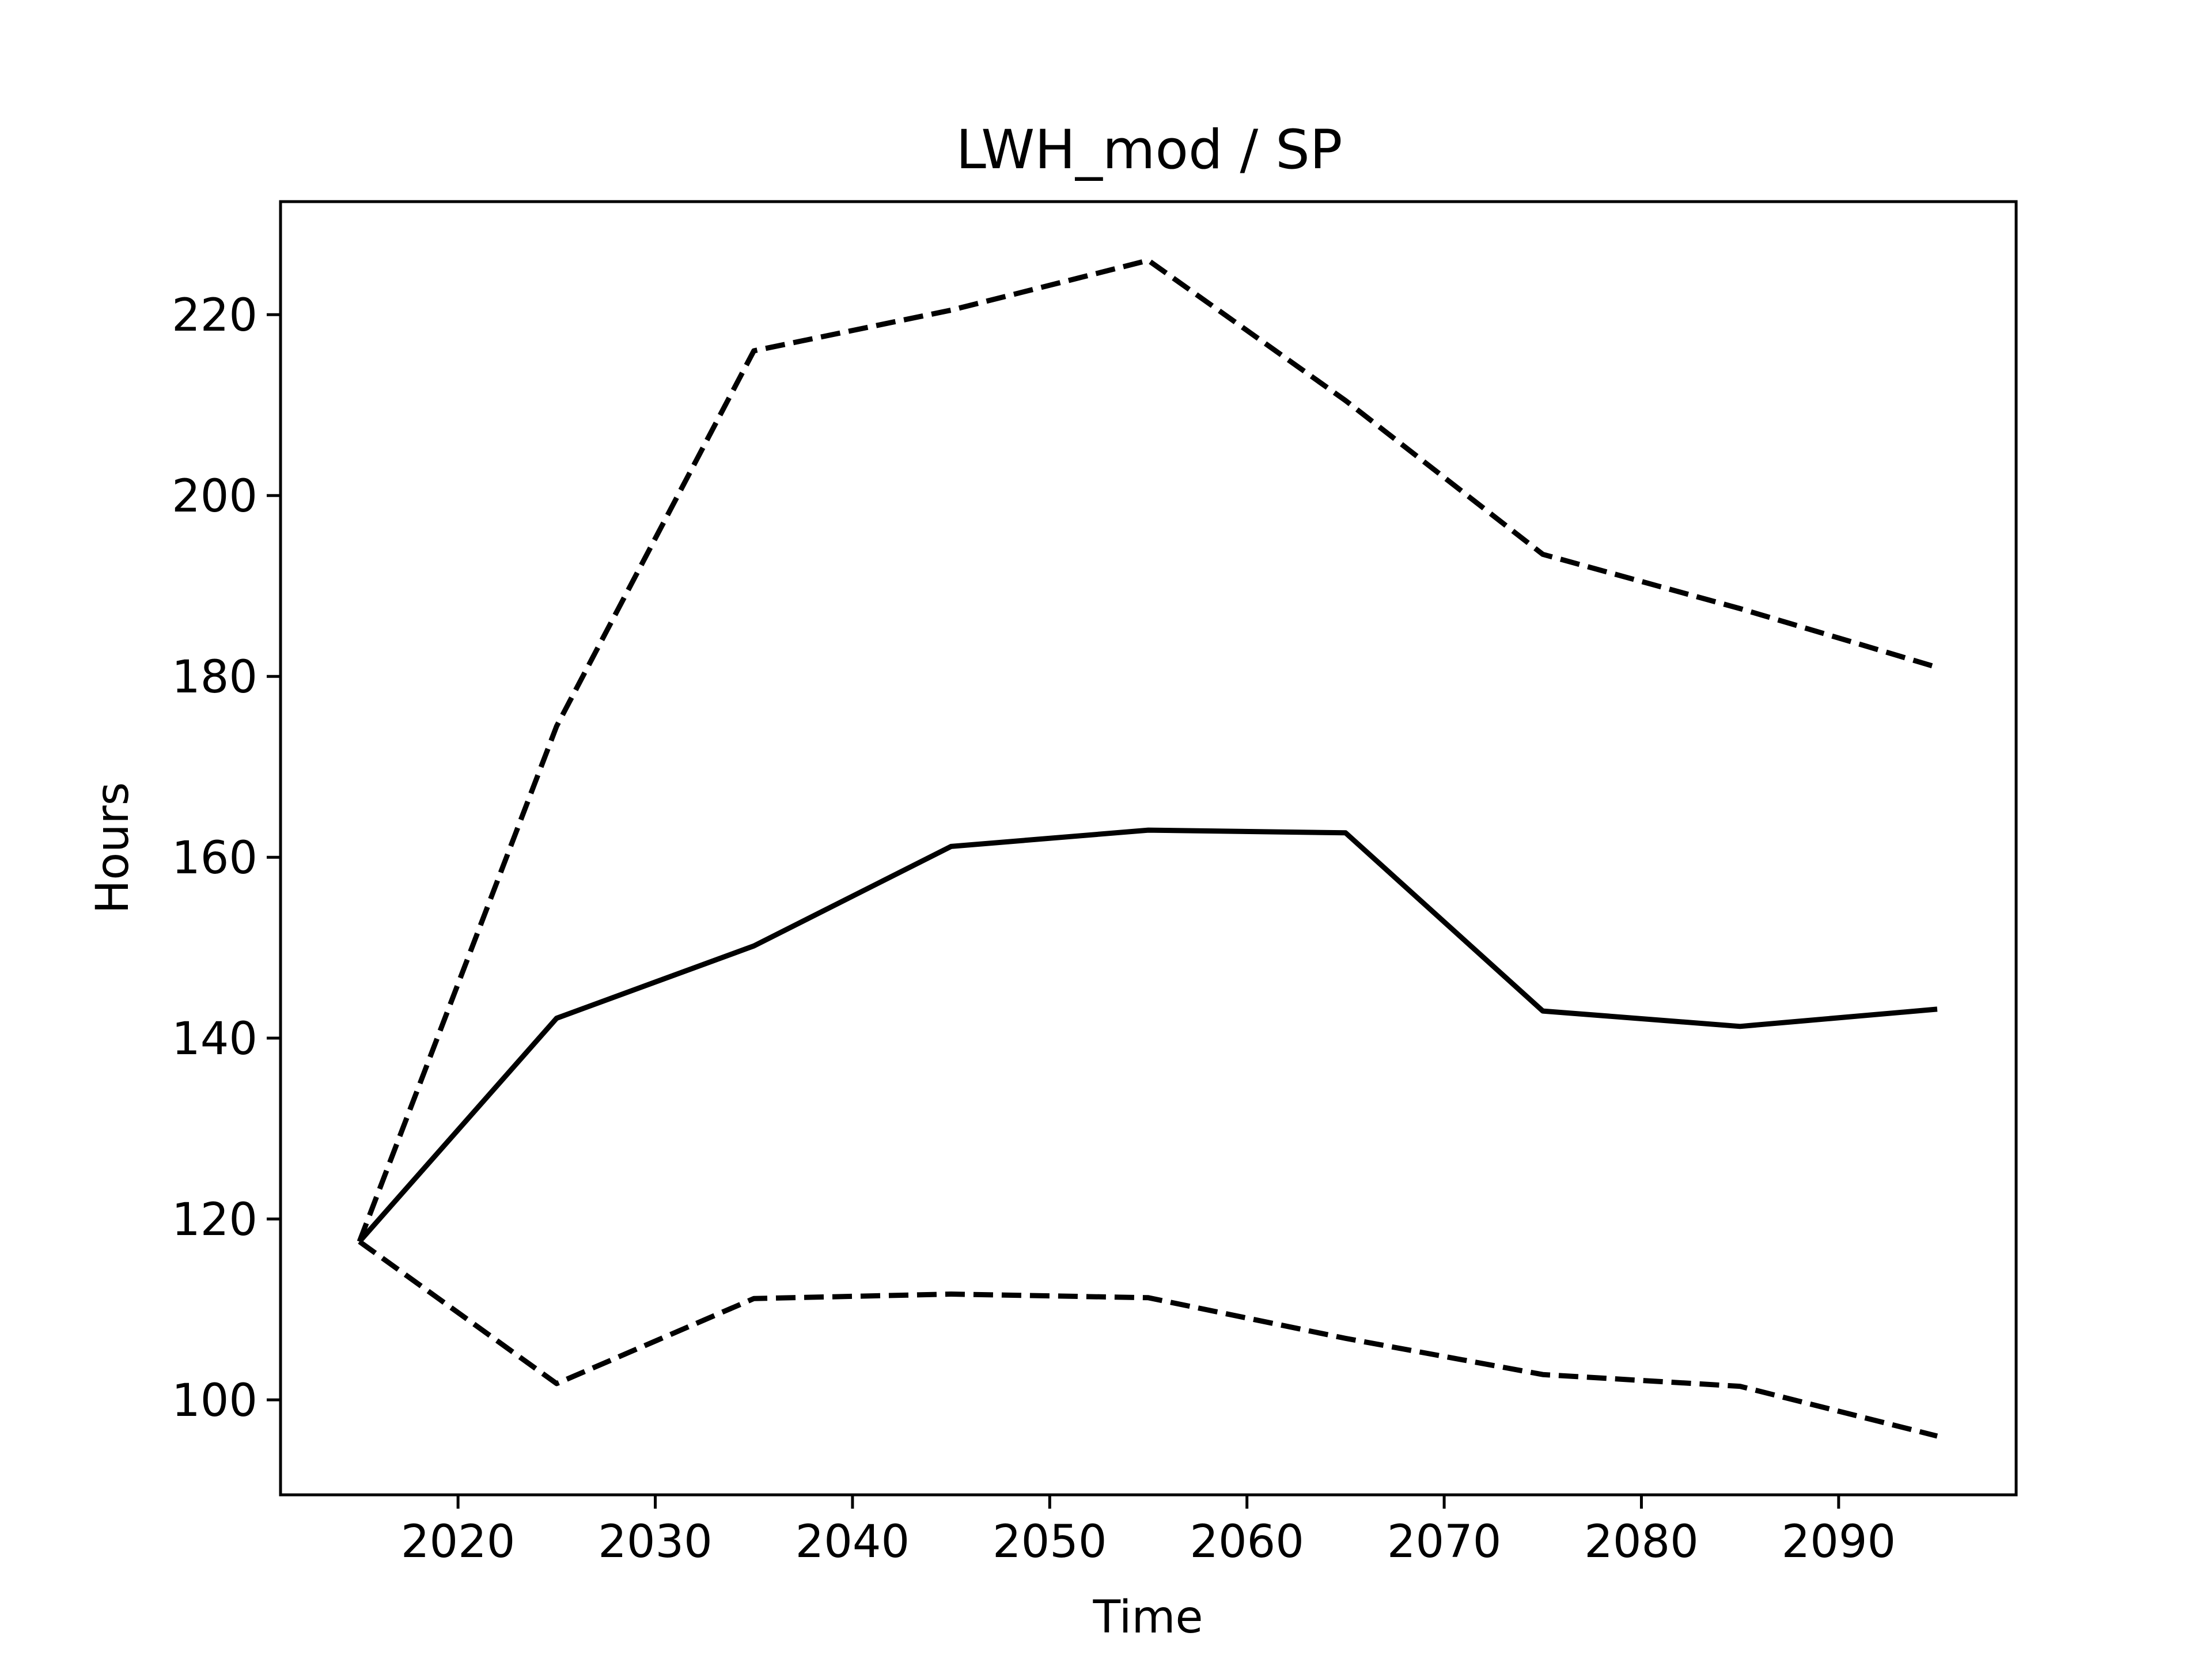 Image resolution: width=2212 pixels, height=1659 pixels. What do you see at coordinates (458, 1542) in the screenshot?
I see `x-tick-label: 2020` at bounding box center [458, 1542].